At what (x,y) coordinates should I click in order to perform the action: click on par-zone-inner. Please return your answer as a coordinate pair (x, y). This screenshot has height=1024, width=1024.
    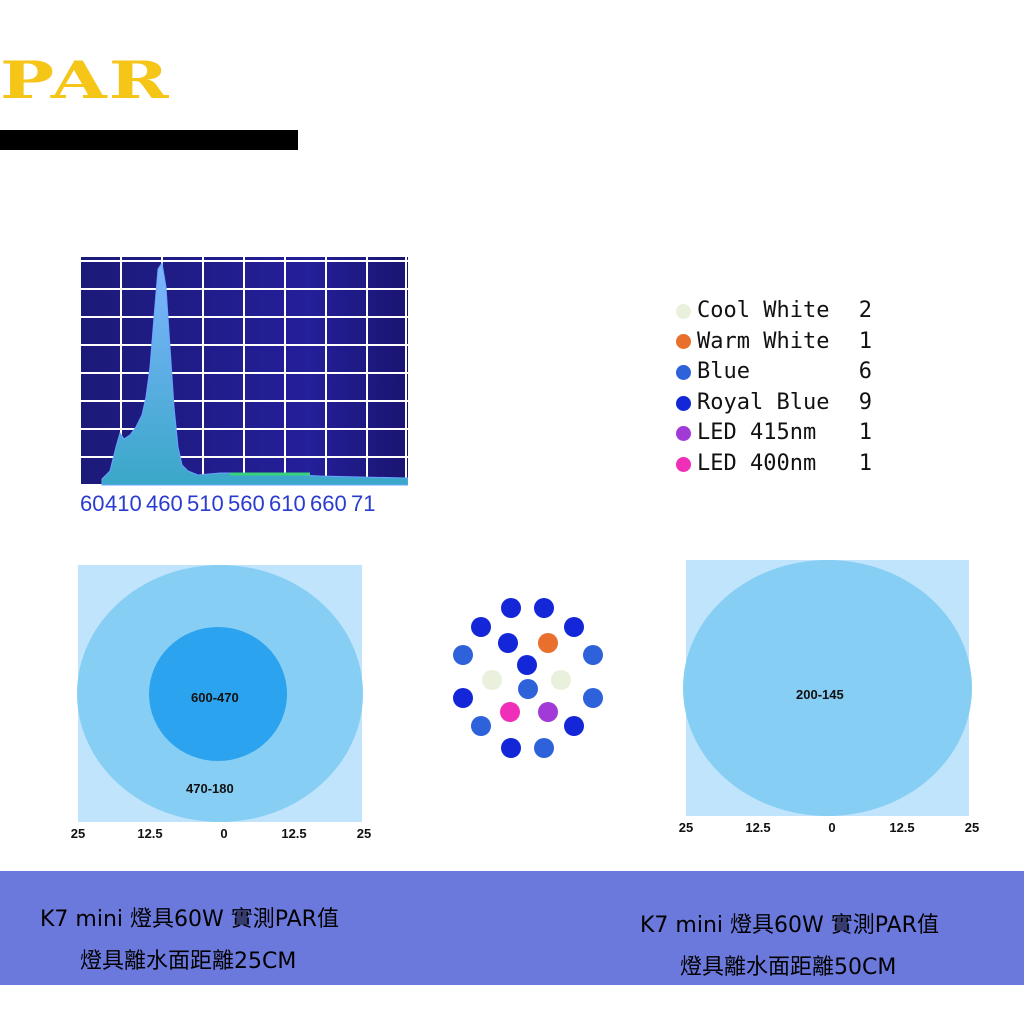
    Looking at the image, I should click on (218, 694).